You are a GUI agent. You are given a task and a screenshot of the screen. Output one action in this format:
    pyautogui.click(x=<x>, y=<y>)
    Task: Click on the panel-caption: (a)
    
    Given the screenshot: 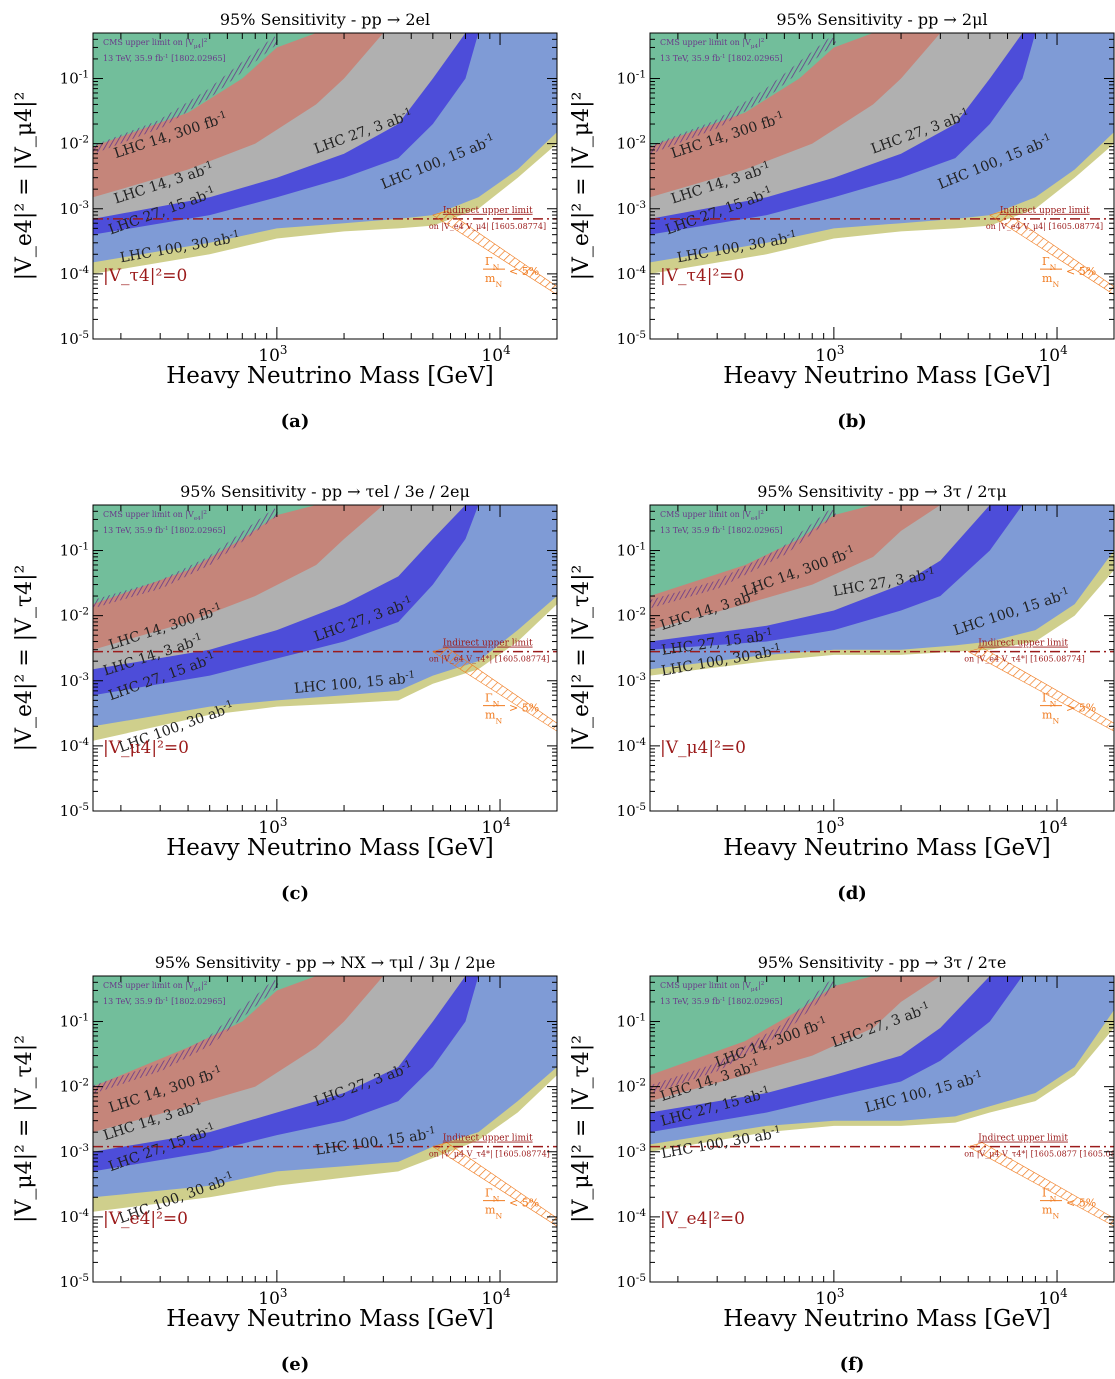 What is the action you would take?
    pyautogui.click(x=295, y=421)
    